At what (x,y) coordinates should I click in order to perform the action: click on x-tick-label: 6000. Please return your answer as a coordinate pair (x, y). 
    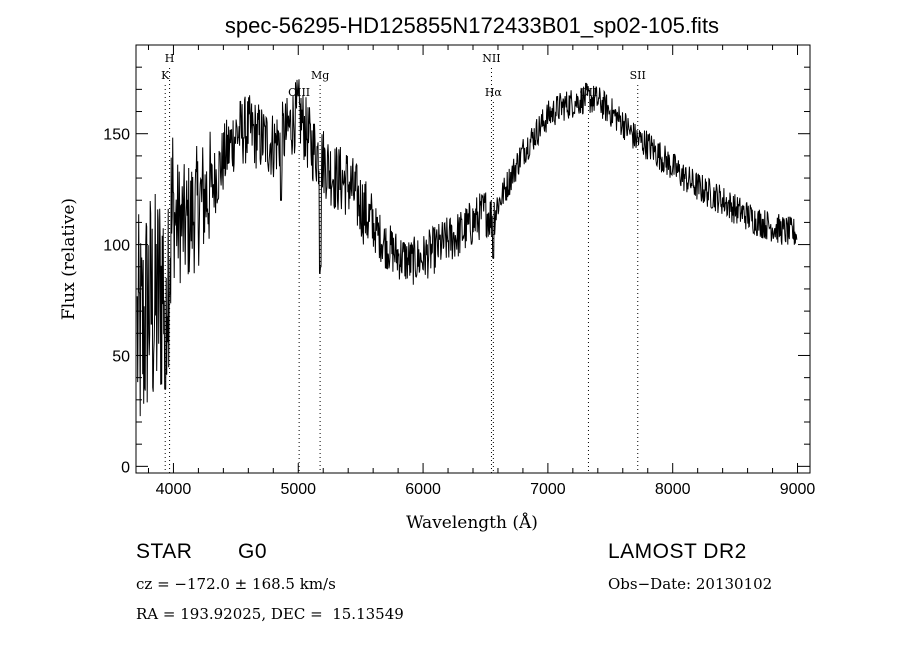
    Looking at the image, I should click on (423, 489).